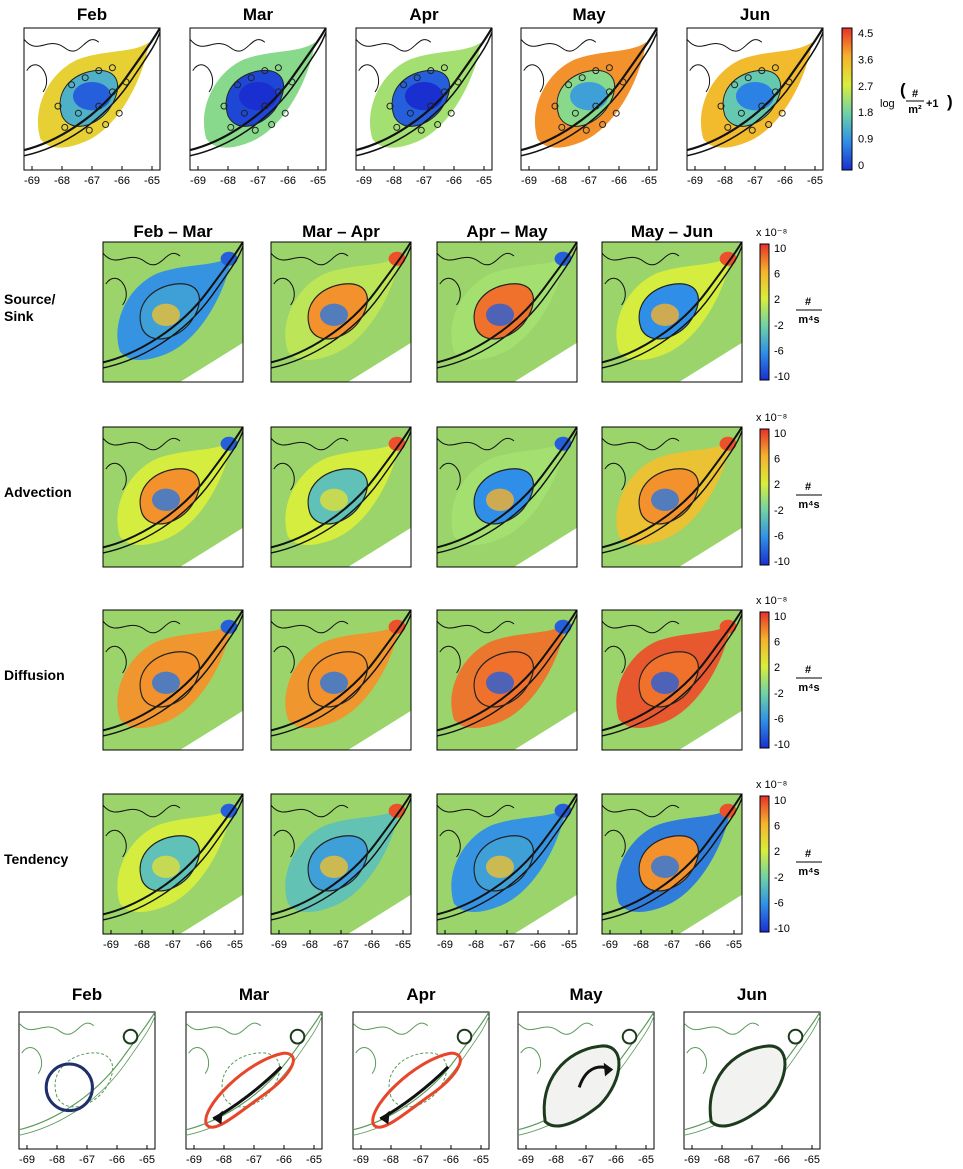 The image size is (963, 1169). I want to click on northeast-patch-outline, so click(464, 1036).